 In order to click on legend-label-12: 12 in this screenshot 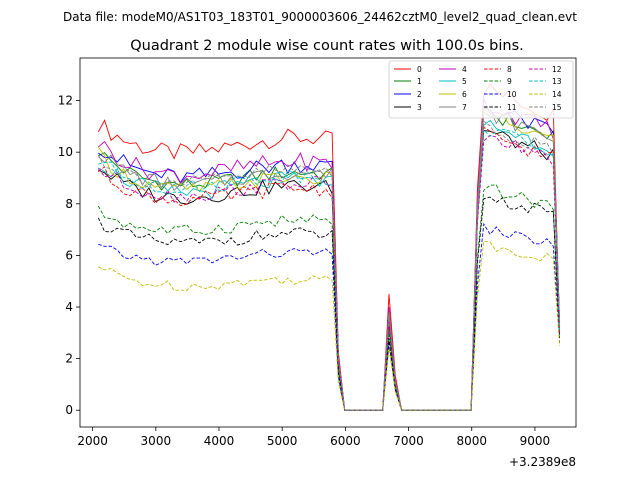, I will do `click(557, 69)`.